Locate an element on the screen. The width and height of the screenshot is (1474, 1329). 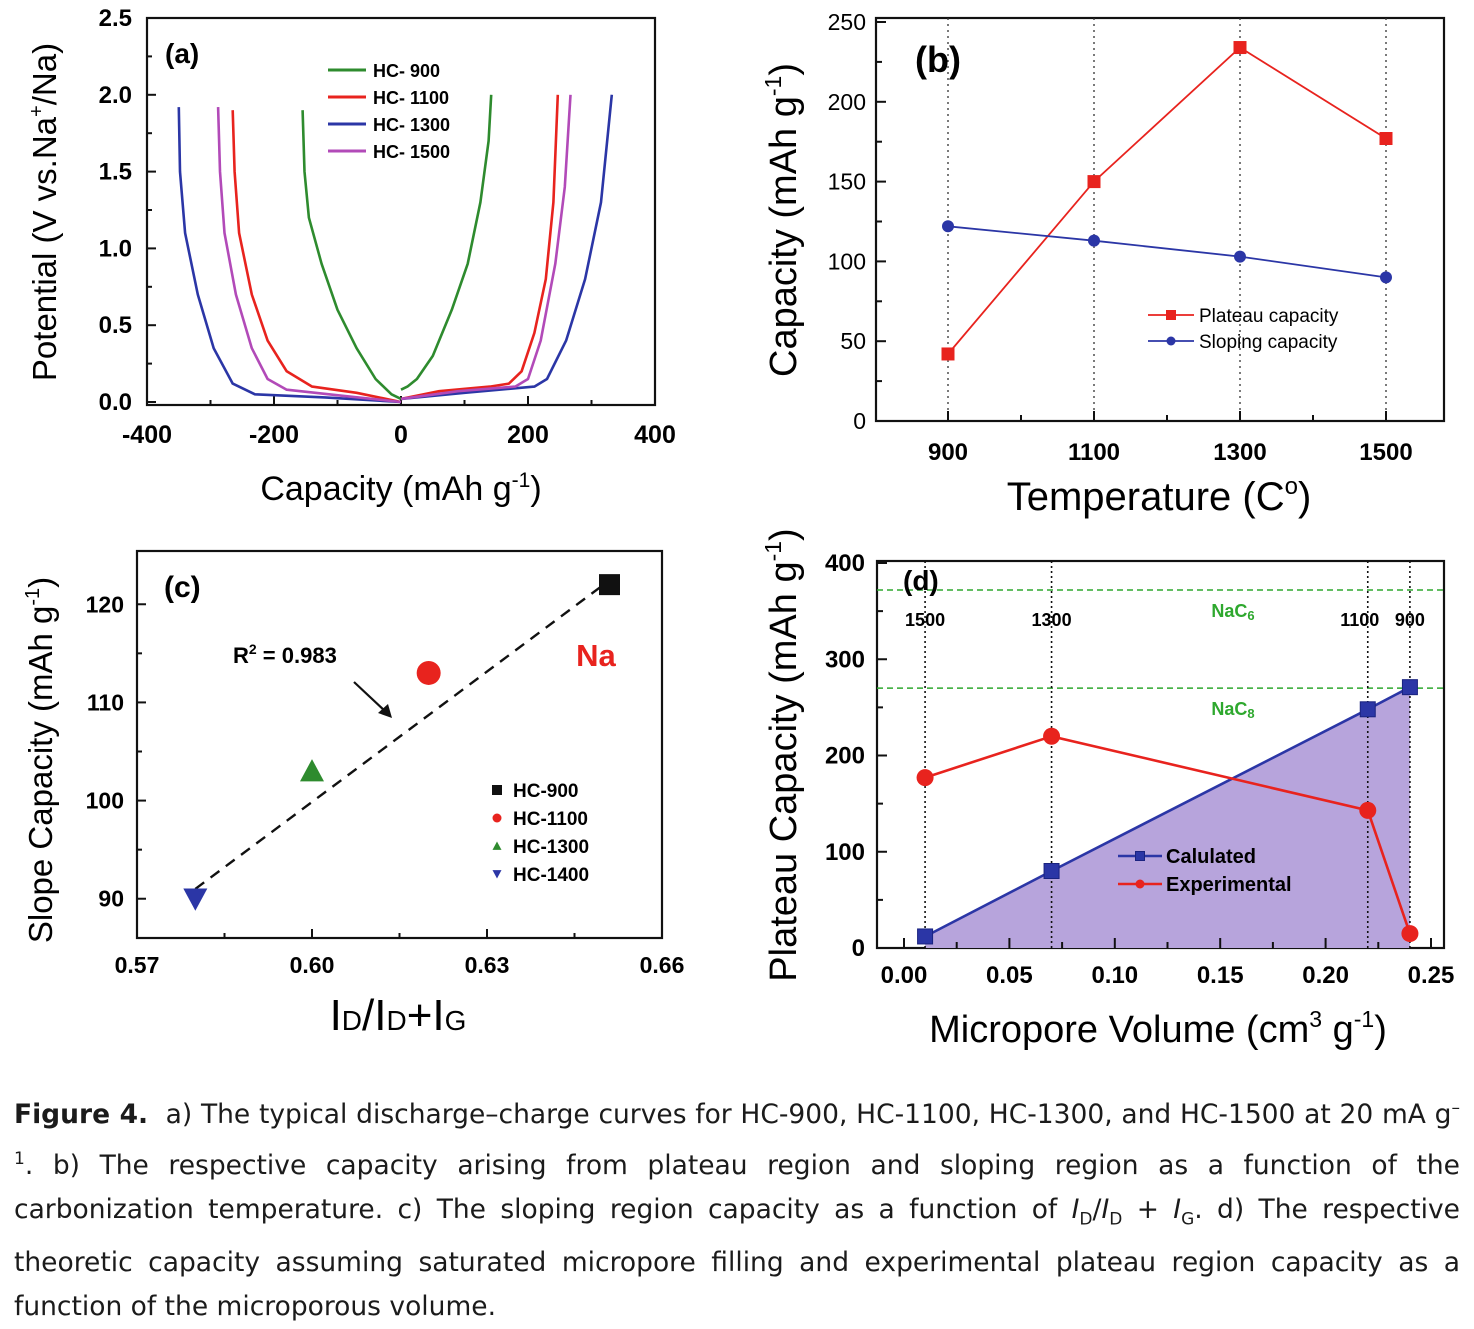
panel-a-ytick-label: 2.0 is located at coordinates (115, 95).